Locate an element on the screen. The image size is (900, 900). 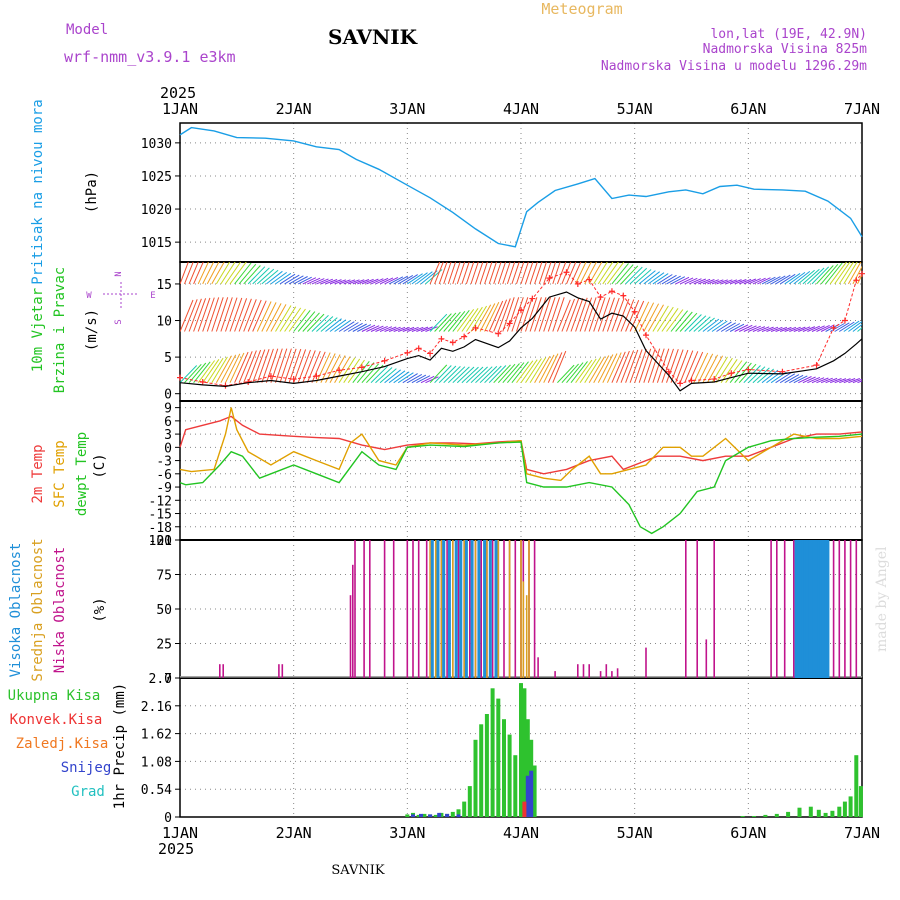
station-title: SAVNIK is located at coordinates (373, 37).